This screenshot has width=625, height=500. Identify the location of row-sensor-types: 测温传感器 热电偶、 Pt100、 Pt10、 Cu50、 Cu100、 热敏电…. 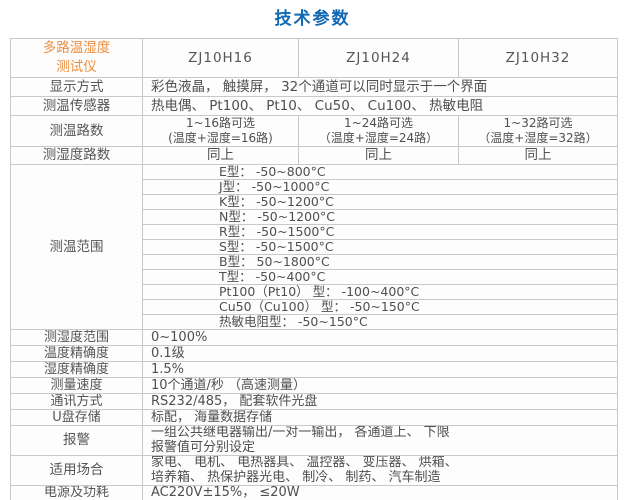
(314, 106).